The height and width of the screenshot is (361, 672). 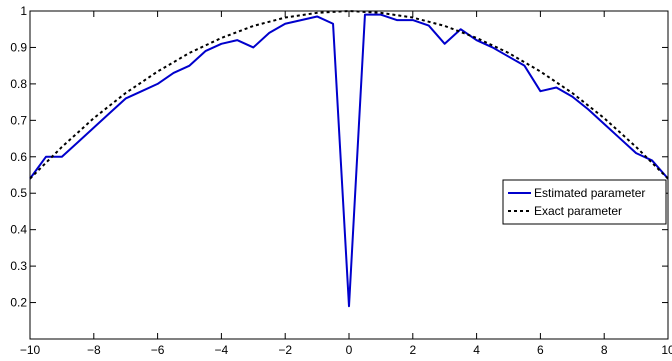 I want to click on y-tick-label: 0.4, so click(x=18, y=230).